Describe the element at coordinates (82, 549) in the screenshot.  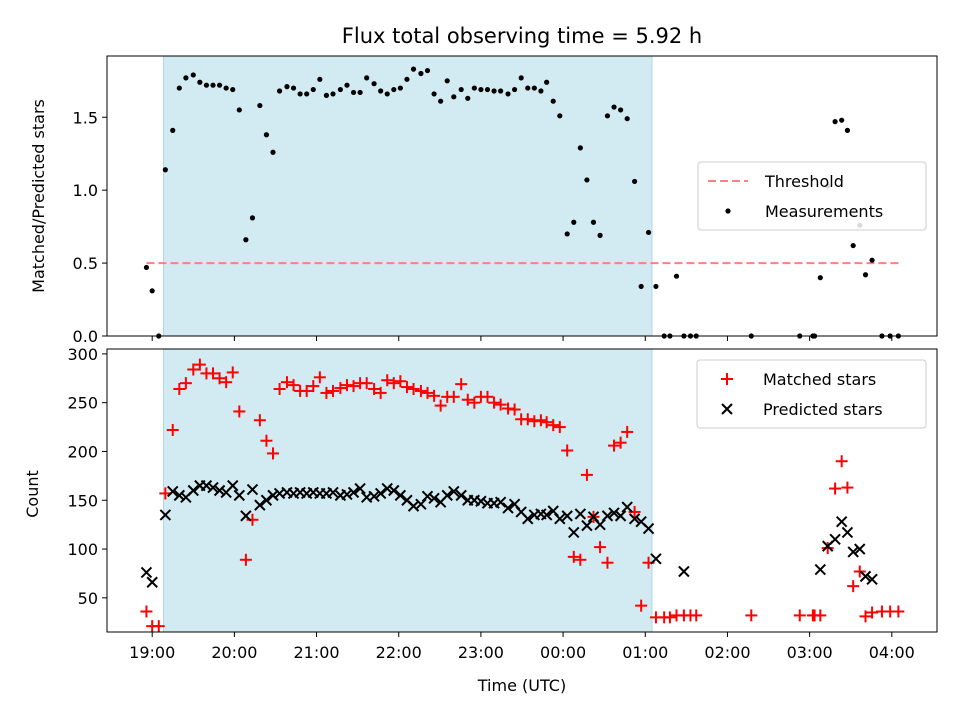
I see `bottom-y-tick-label: 100` at that location.